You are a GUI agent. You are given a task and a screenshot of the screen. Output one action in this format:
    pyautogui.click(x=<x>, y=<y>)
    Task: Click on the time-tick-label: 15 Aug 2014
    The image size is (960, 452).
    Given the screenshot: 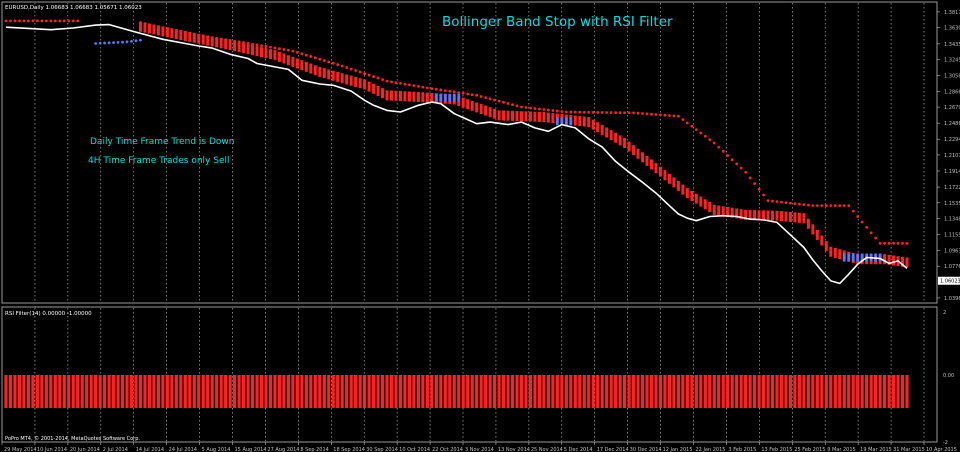 What is the action you would take?
    pyautogui.click(x=251, y=449)
    